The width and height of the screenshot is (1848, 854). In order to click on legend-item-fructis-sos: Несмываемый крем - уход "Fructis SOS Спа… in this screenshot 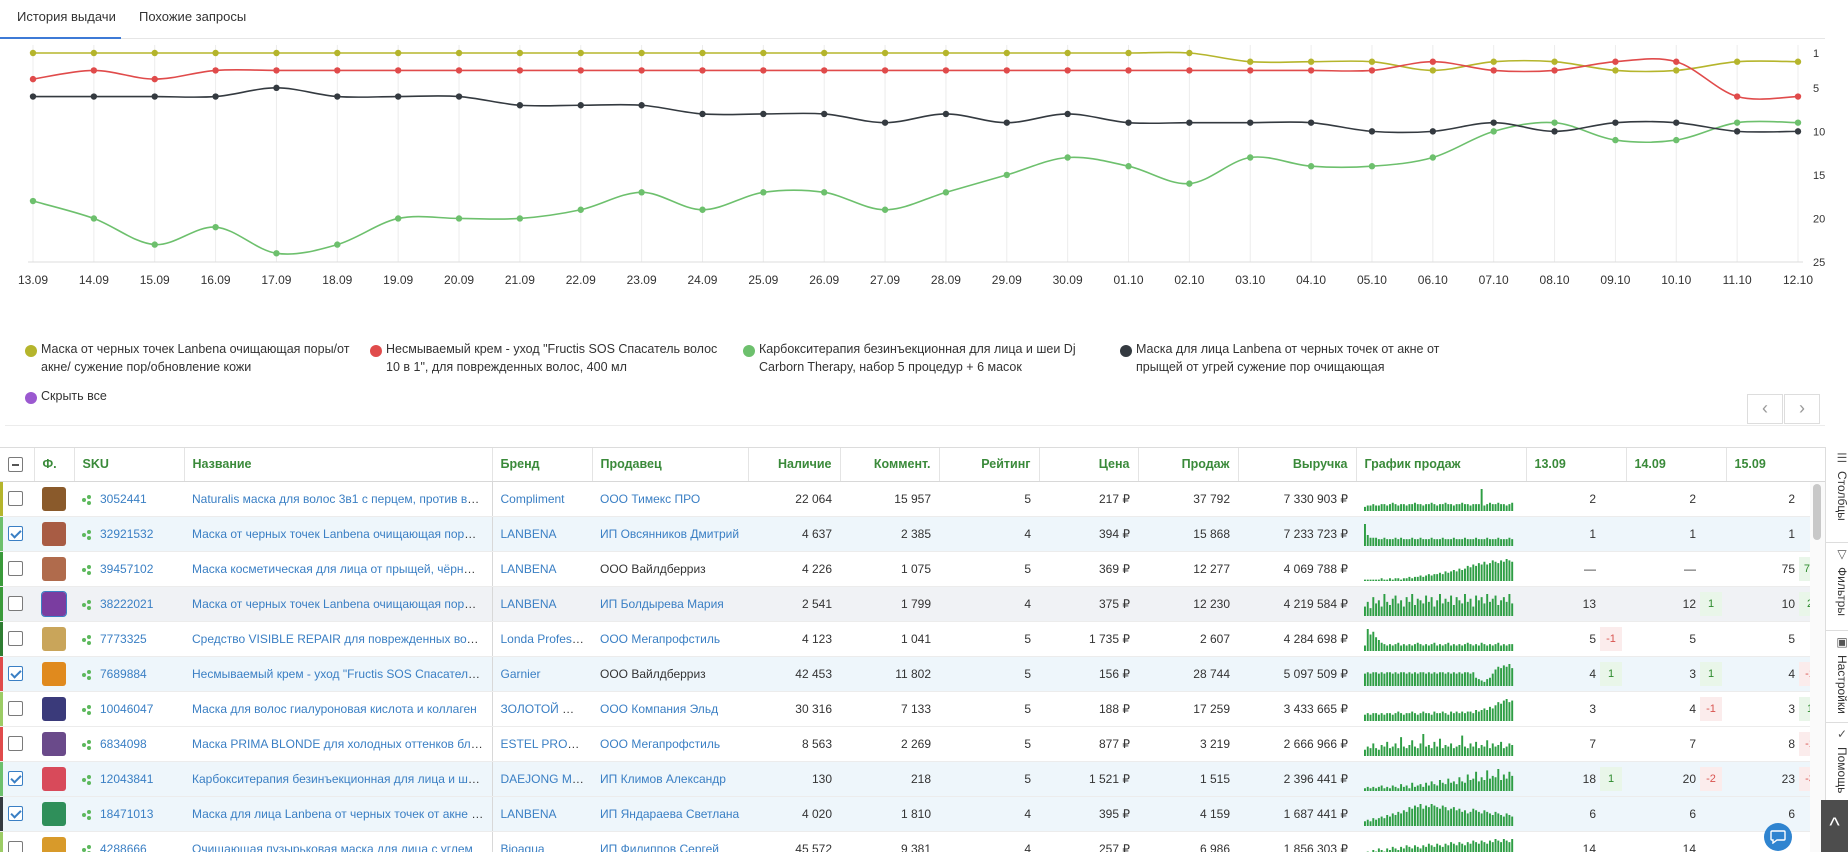, I will do `click(550, 358)`.